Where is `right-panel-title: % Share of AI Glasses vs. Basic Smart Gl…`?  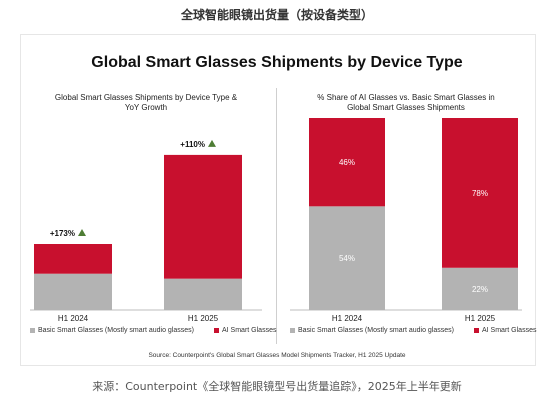
right-panel-title: % Share of AI Glasses vs. Basic Smart Gl… is located at coordinates (406, 103).